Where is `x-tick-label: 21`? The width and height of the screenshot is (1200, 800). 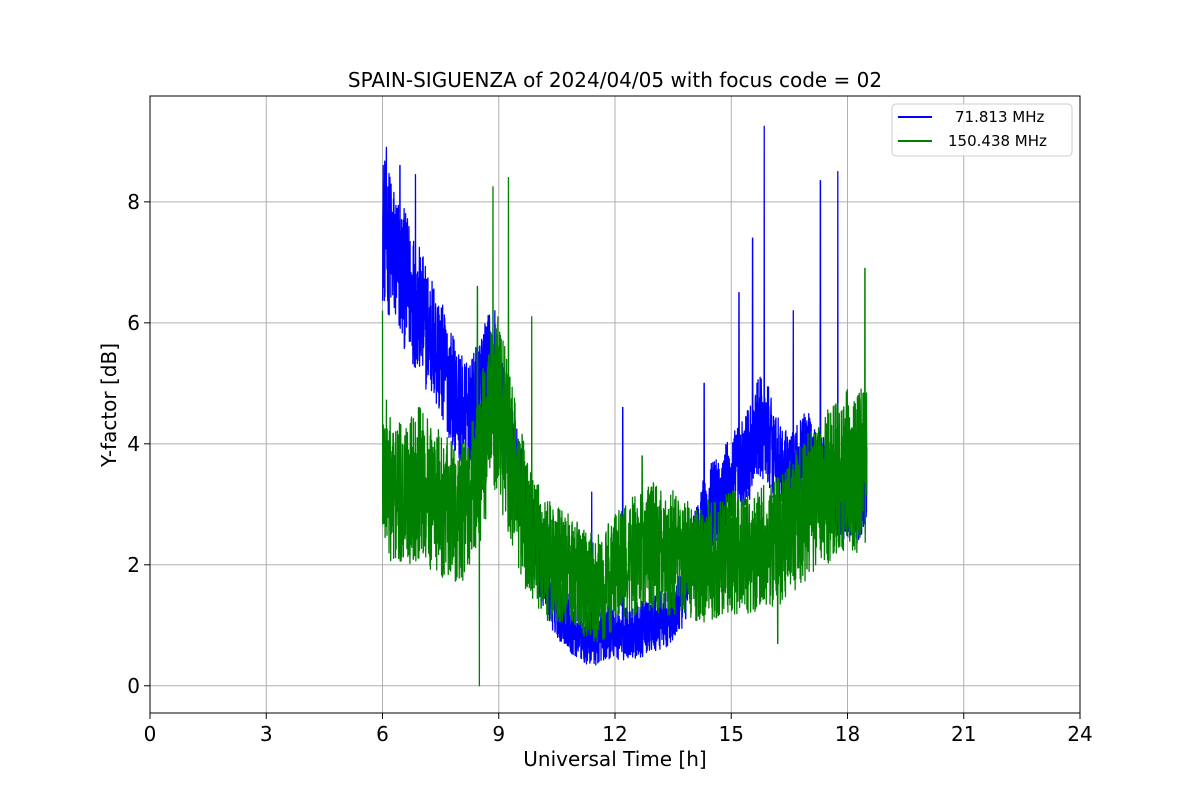 x-tick-label: 21 is located at coordinates (963, 734).